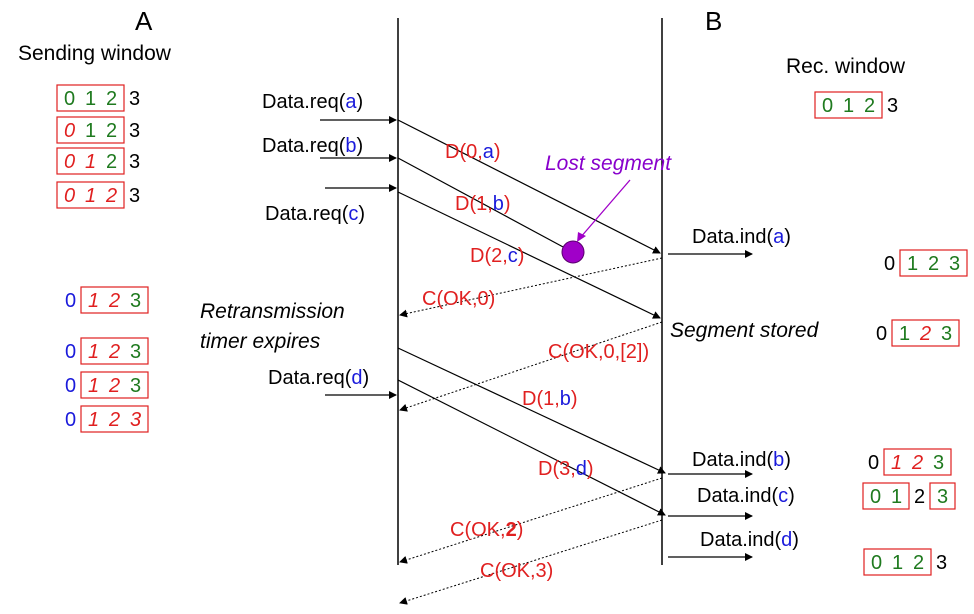  What do you see at coordinates (573, 252) in the screenshot?
I see `lost-segment-marker` at bounding box center [573, 252].